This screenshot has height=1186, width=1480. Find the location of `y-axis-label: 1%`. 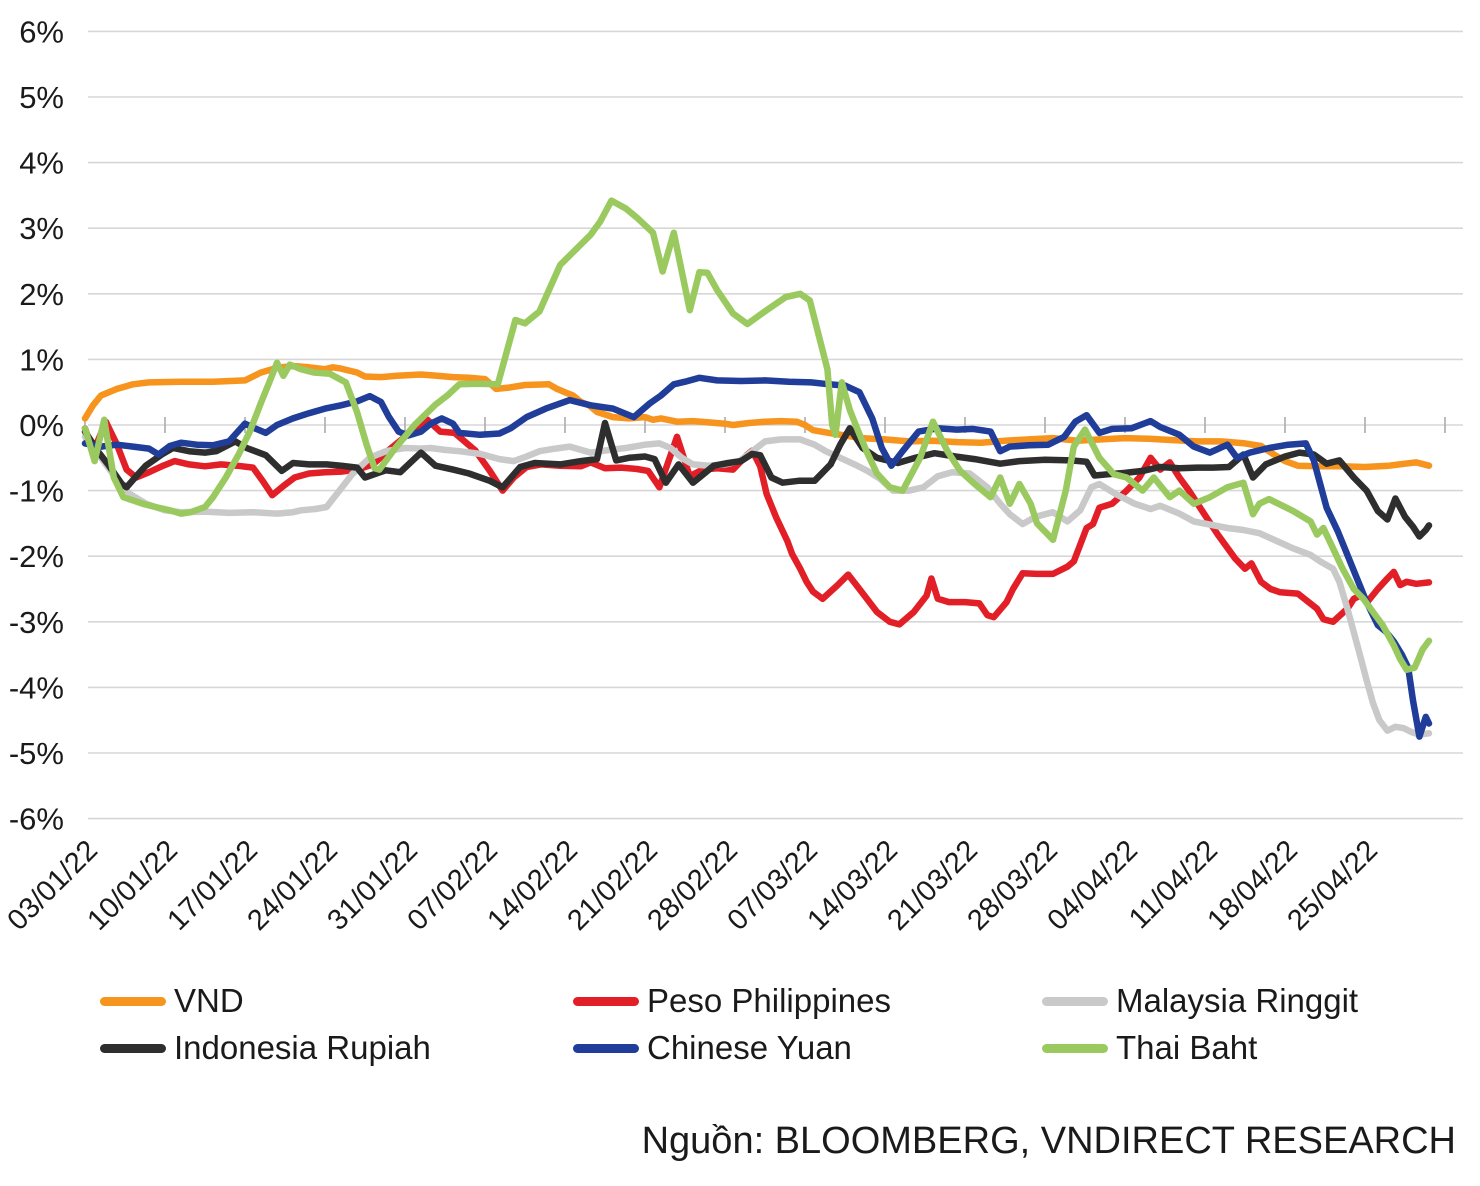

y-axis-label: 1% is located at coordinates (41, 359).